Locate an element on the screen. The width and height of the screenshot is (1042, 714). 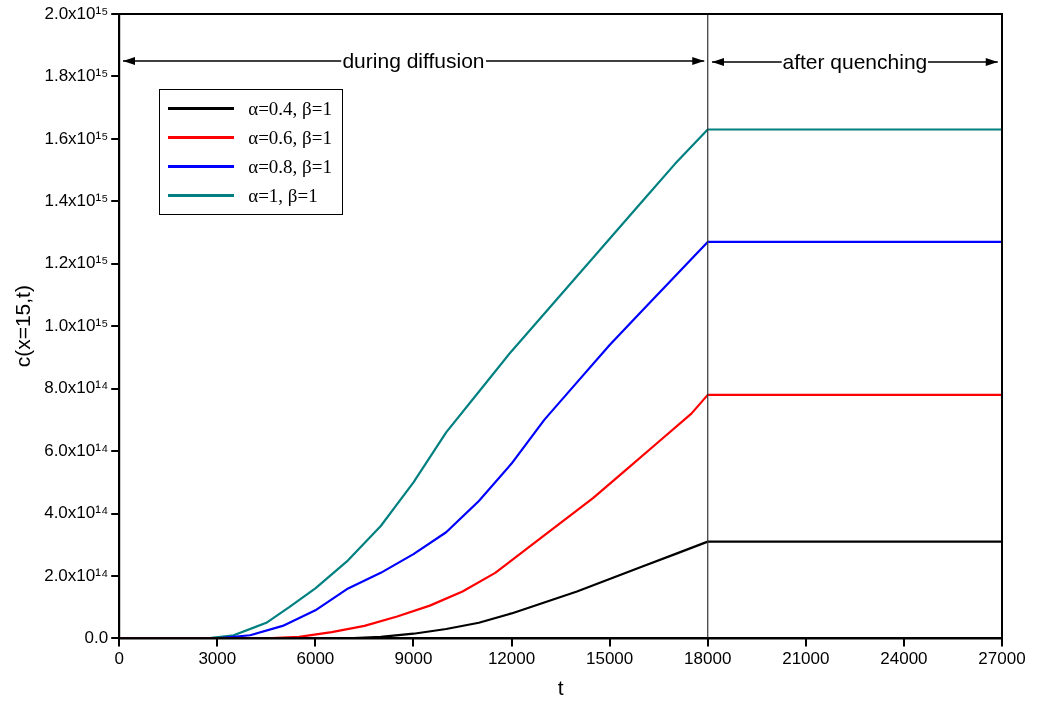
x-tick-label: 15000 is located at coordinates (610, 659).